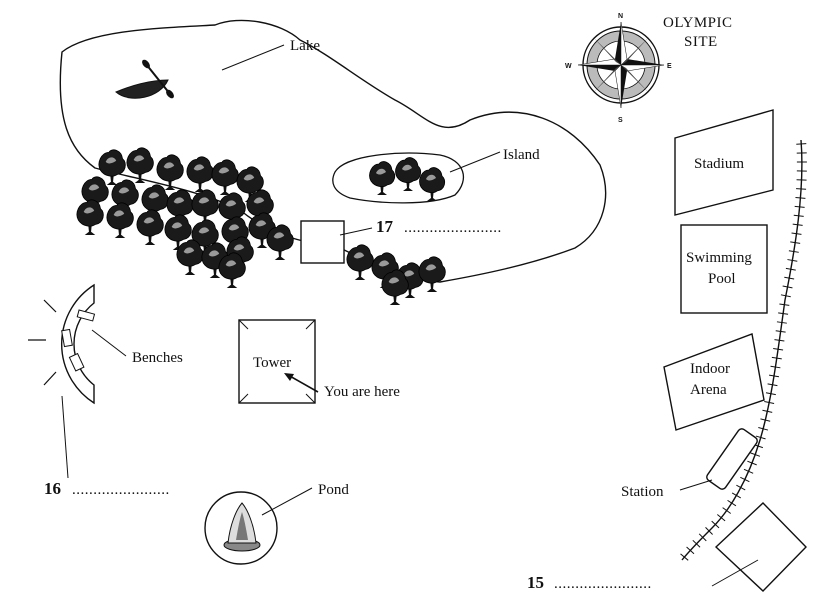  Describe the element at coordinates (719, 164) in the screenshot. I see `stadium-label: Stadium` at that location.